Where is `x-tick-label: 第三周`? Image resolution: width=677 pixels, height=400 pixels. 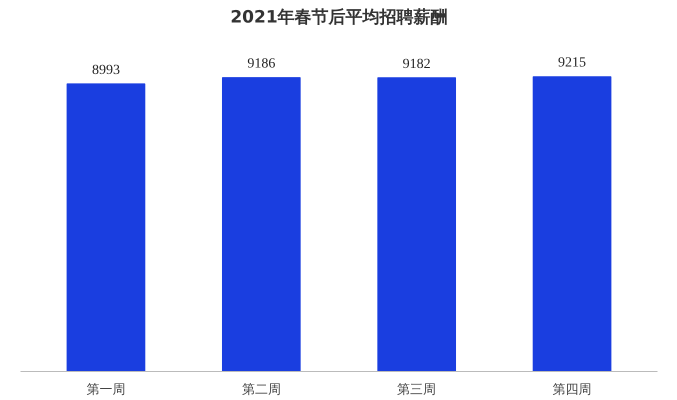 x-tick-label: 第三周 is located at coordinates (416, 390).